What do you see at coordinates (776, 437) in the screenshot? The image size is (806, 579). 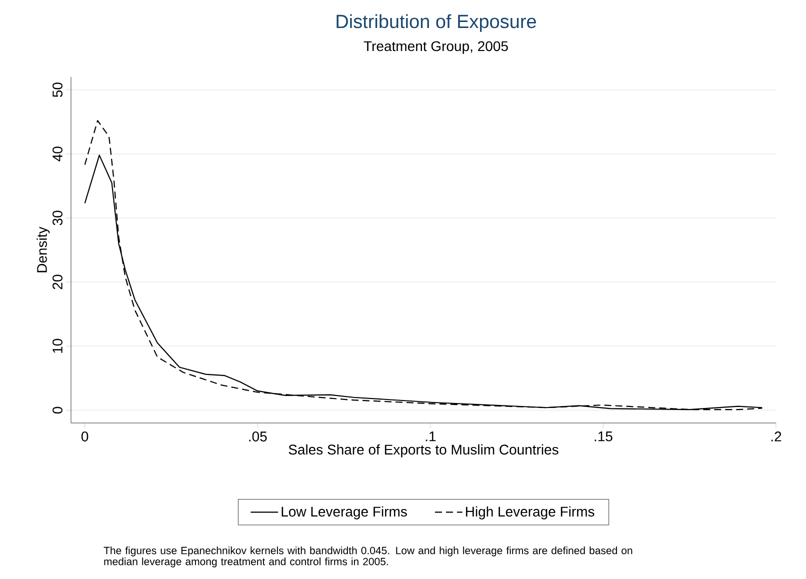 I see `x-tick-label: .2` at bounding box center [776, 437].